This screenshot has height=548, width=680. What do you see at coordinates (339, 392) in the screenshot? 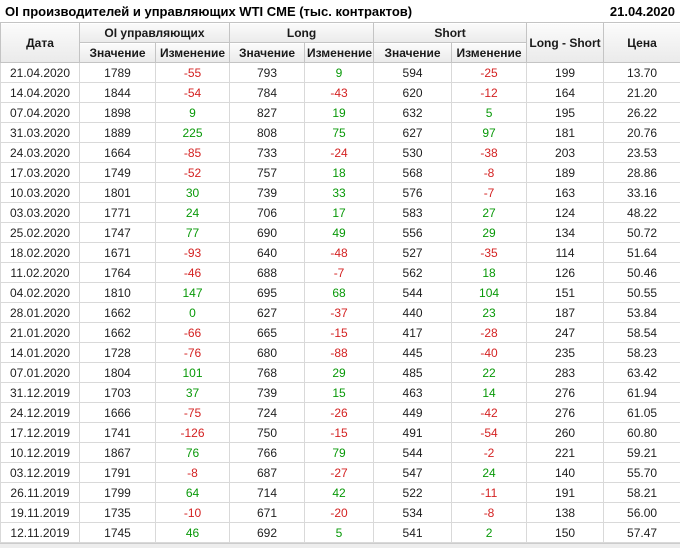
I see `cell-long-change: 15` at bounding box center [339, 392].